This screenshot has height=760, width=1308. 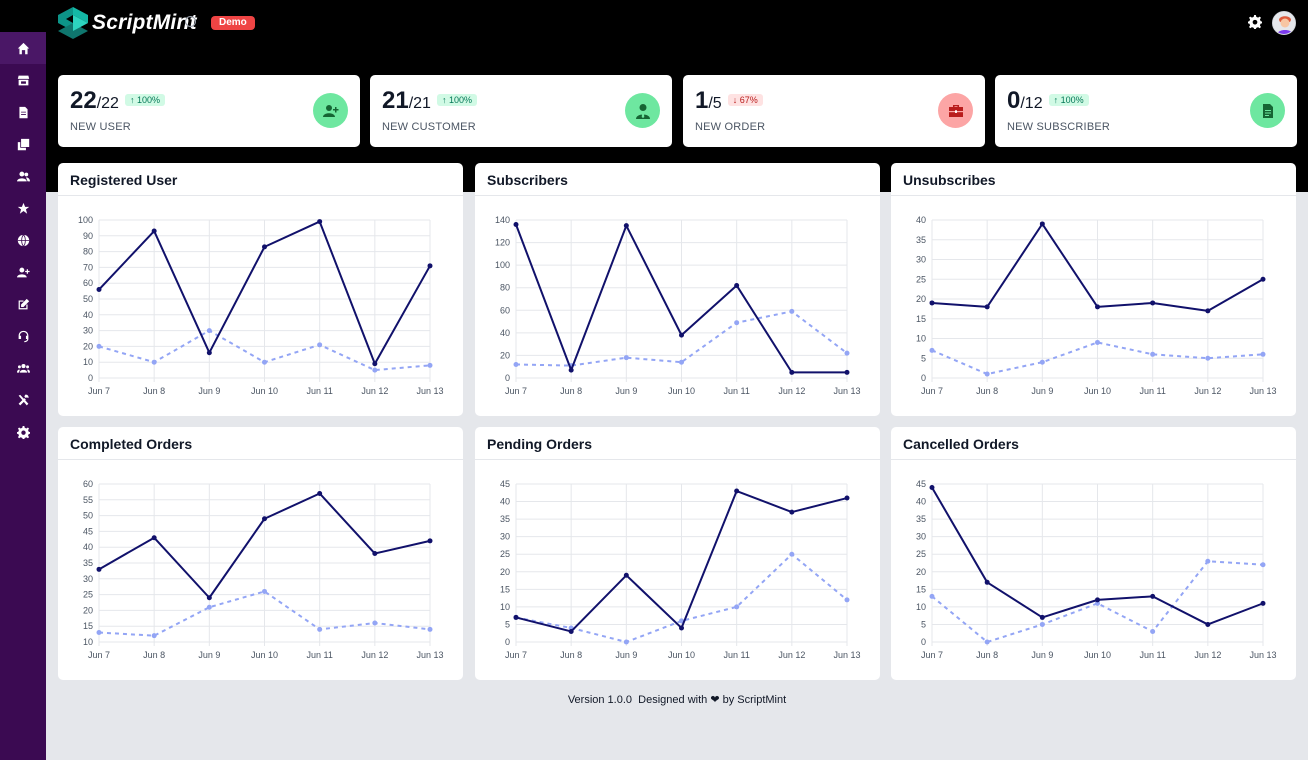 I want to click on sidebar-top, so click(x=23, y=16).